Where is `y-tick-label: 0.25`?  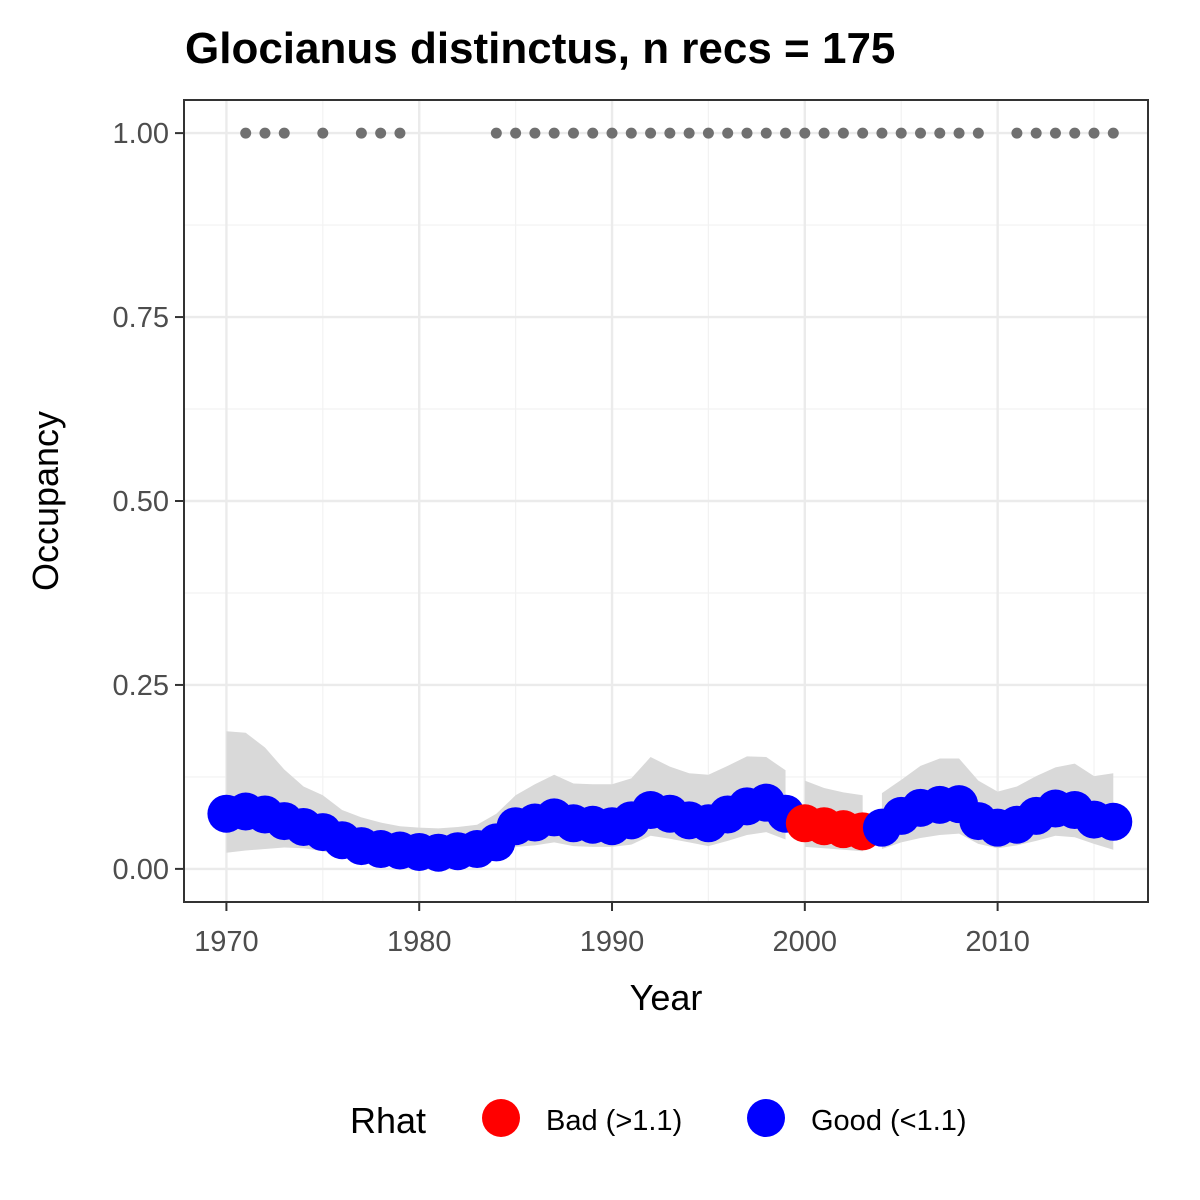
y-tick-label: 0.25 is located at coordinates (141, 686).